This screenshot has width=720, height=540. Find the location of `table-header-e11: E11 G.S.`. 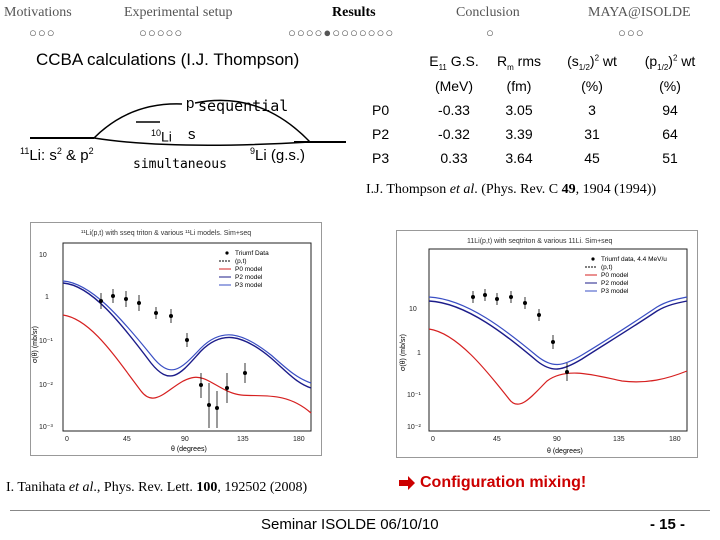

table-header-e11: E11 G.S. is located at coordinates (454, 62).